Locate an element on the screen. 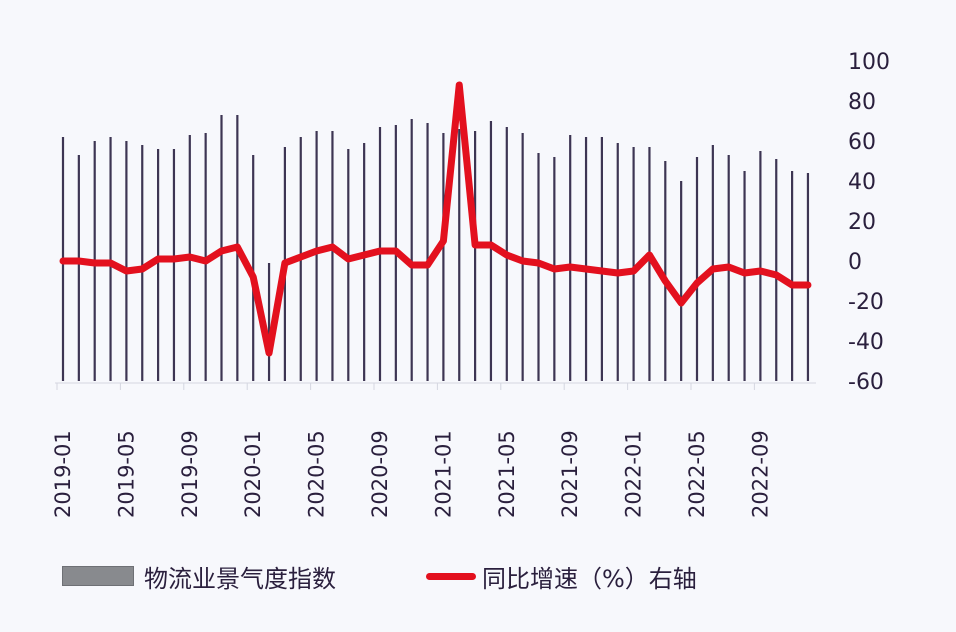  x-tick-label: 2020-05 is located at coordinates (317, 474).